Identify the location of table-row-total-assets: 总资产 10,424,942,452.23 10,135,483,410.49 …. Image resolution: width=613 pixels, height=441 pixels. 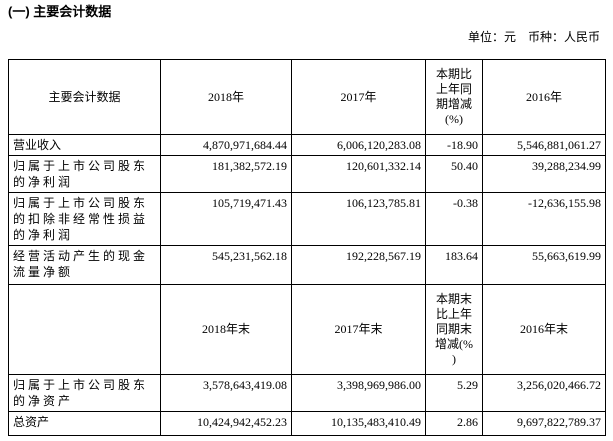
(307, 423).